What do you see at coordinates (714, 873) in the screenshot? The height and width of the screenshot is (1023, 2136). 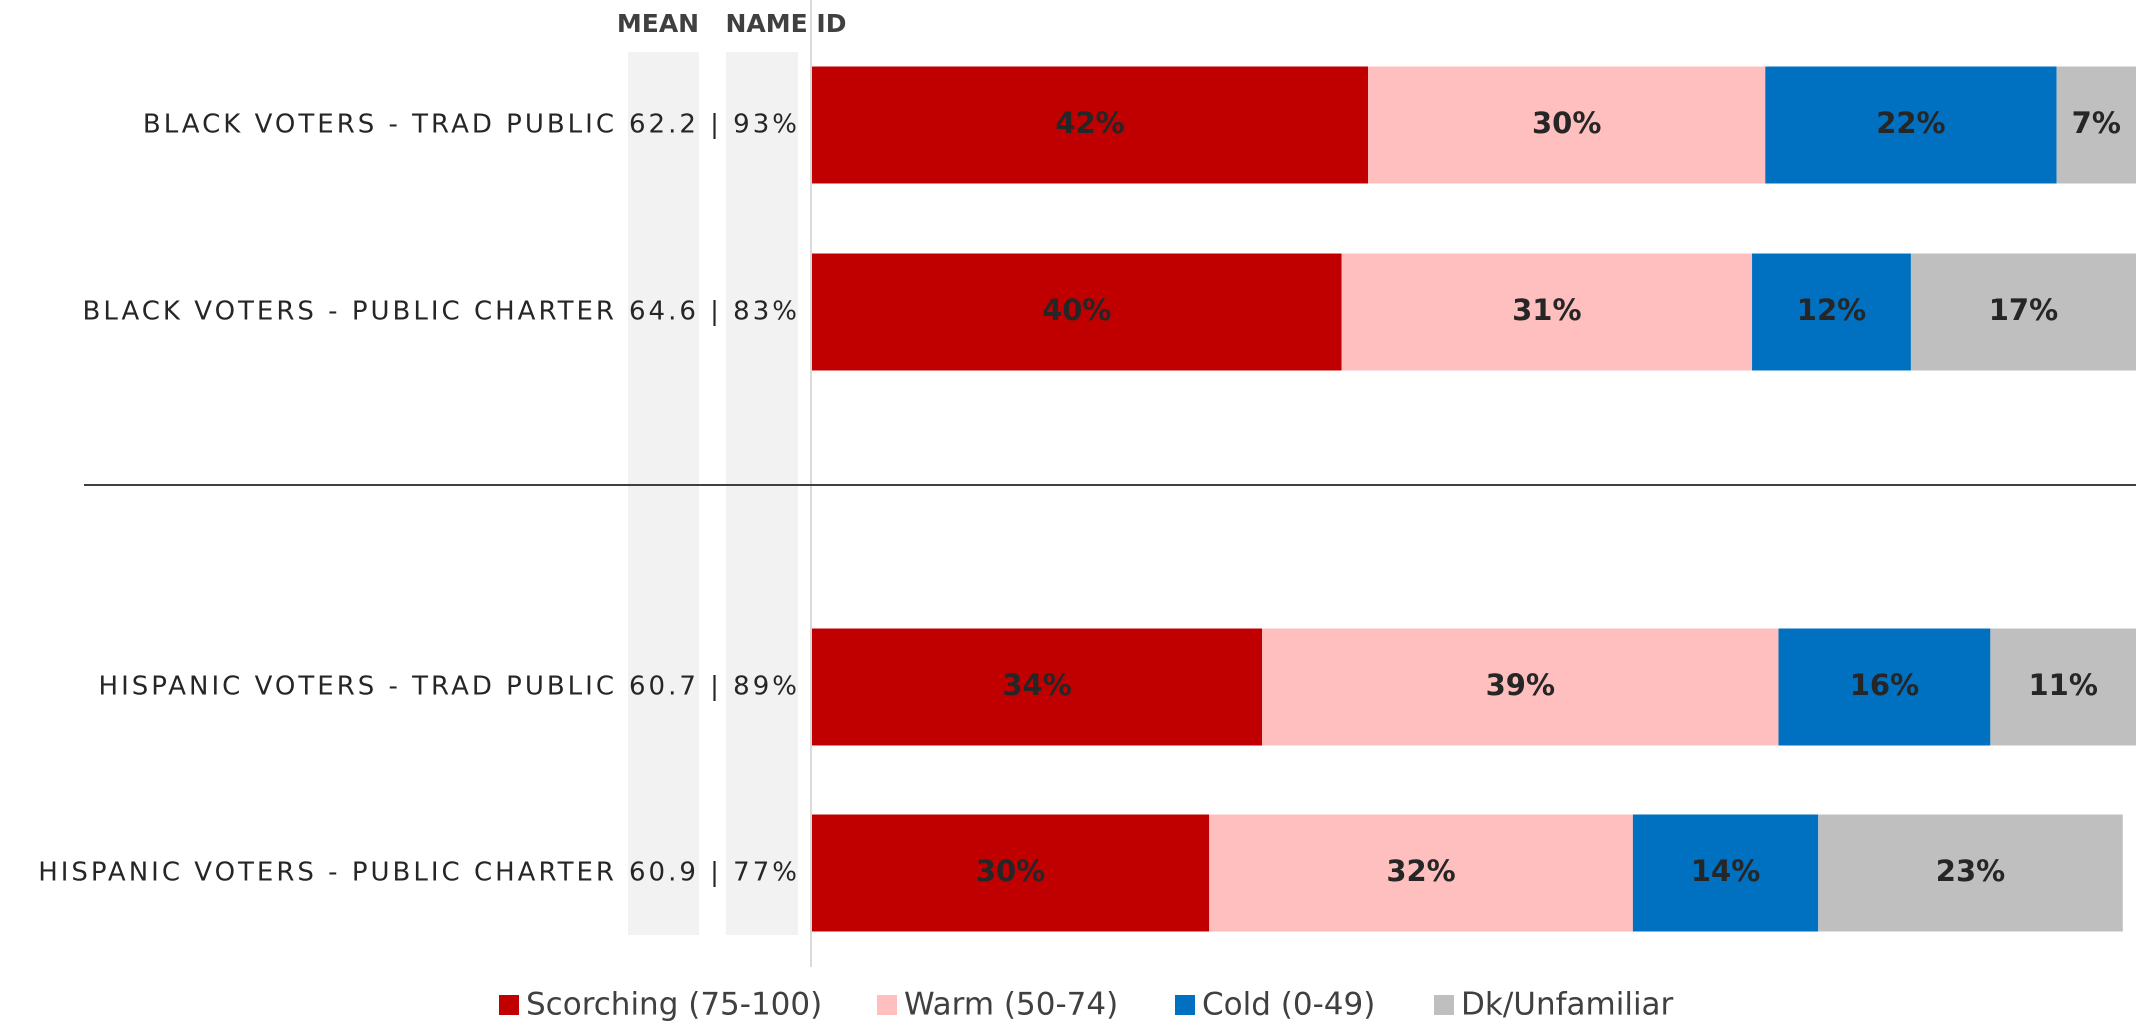 I see `row-stats: 60.9 | 77%` at bounding box center [714, 873].